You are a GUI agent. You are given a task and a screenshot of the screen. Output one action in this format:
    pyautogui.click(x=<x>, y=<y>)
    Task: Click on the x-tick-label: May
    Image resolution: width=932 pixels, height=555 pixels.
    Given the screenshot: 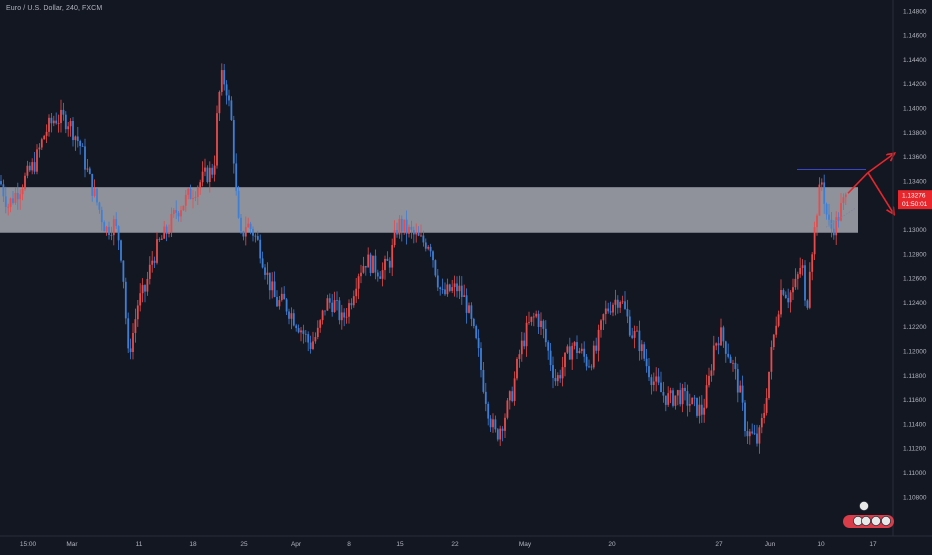 What is the action you would take?
    pyautogui.click(x=525, y=544)
    